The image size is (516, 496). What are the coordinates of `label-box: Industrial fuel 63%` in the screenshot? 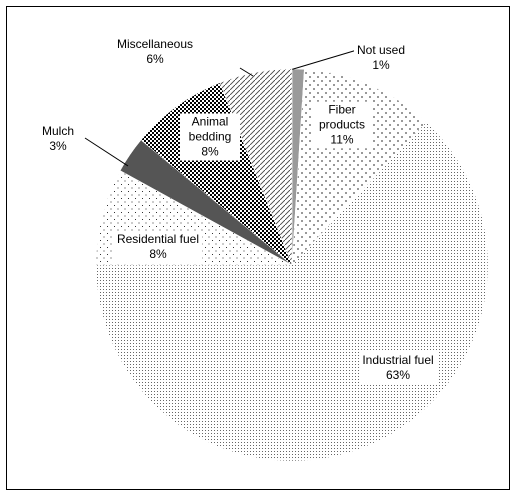 It's located at (398, 368).